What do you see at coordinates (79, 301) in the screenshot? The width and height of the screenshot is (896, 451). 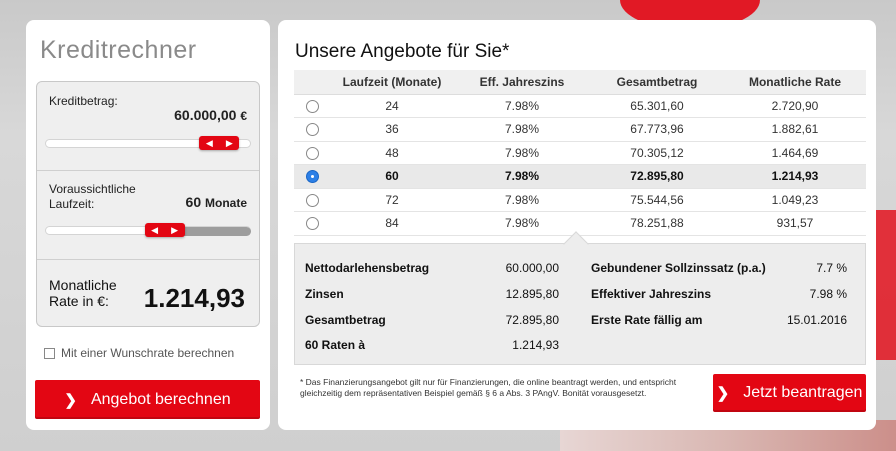 I see `rate-label-line2: Rate in €:` at bounding box center [79, 301].